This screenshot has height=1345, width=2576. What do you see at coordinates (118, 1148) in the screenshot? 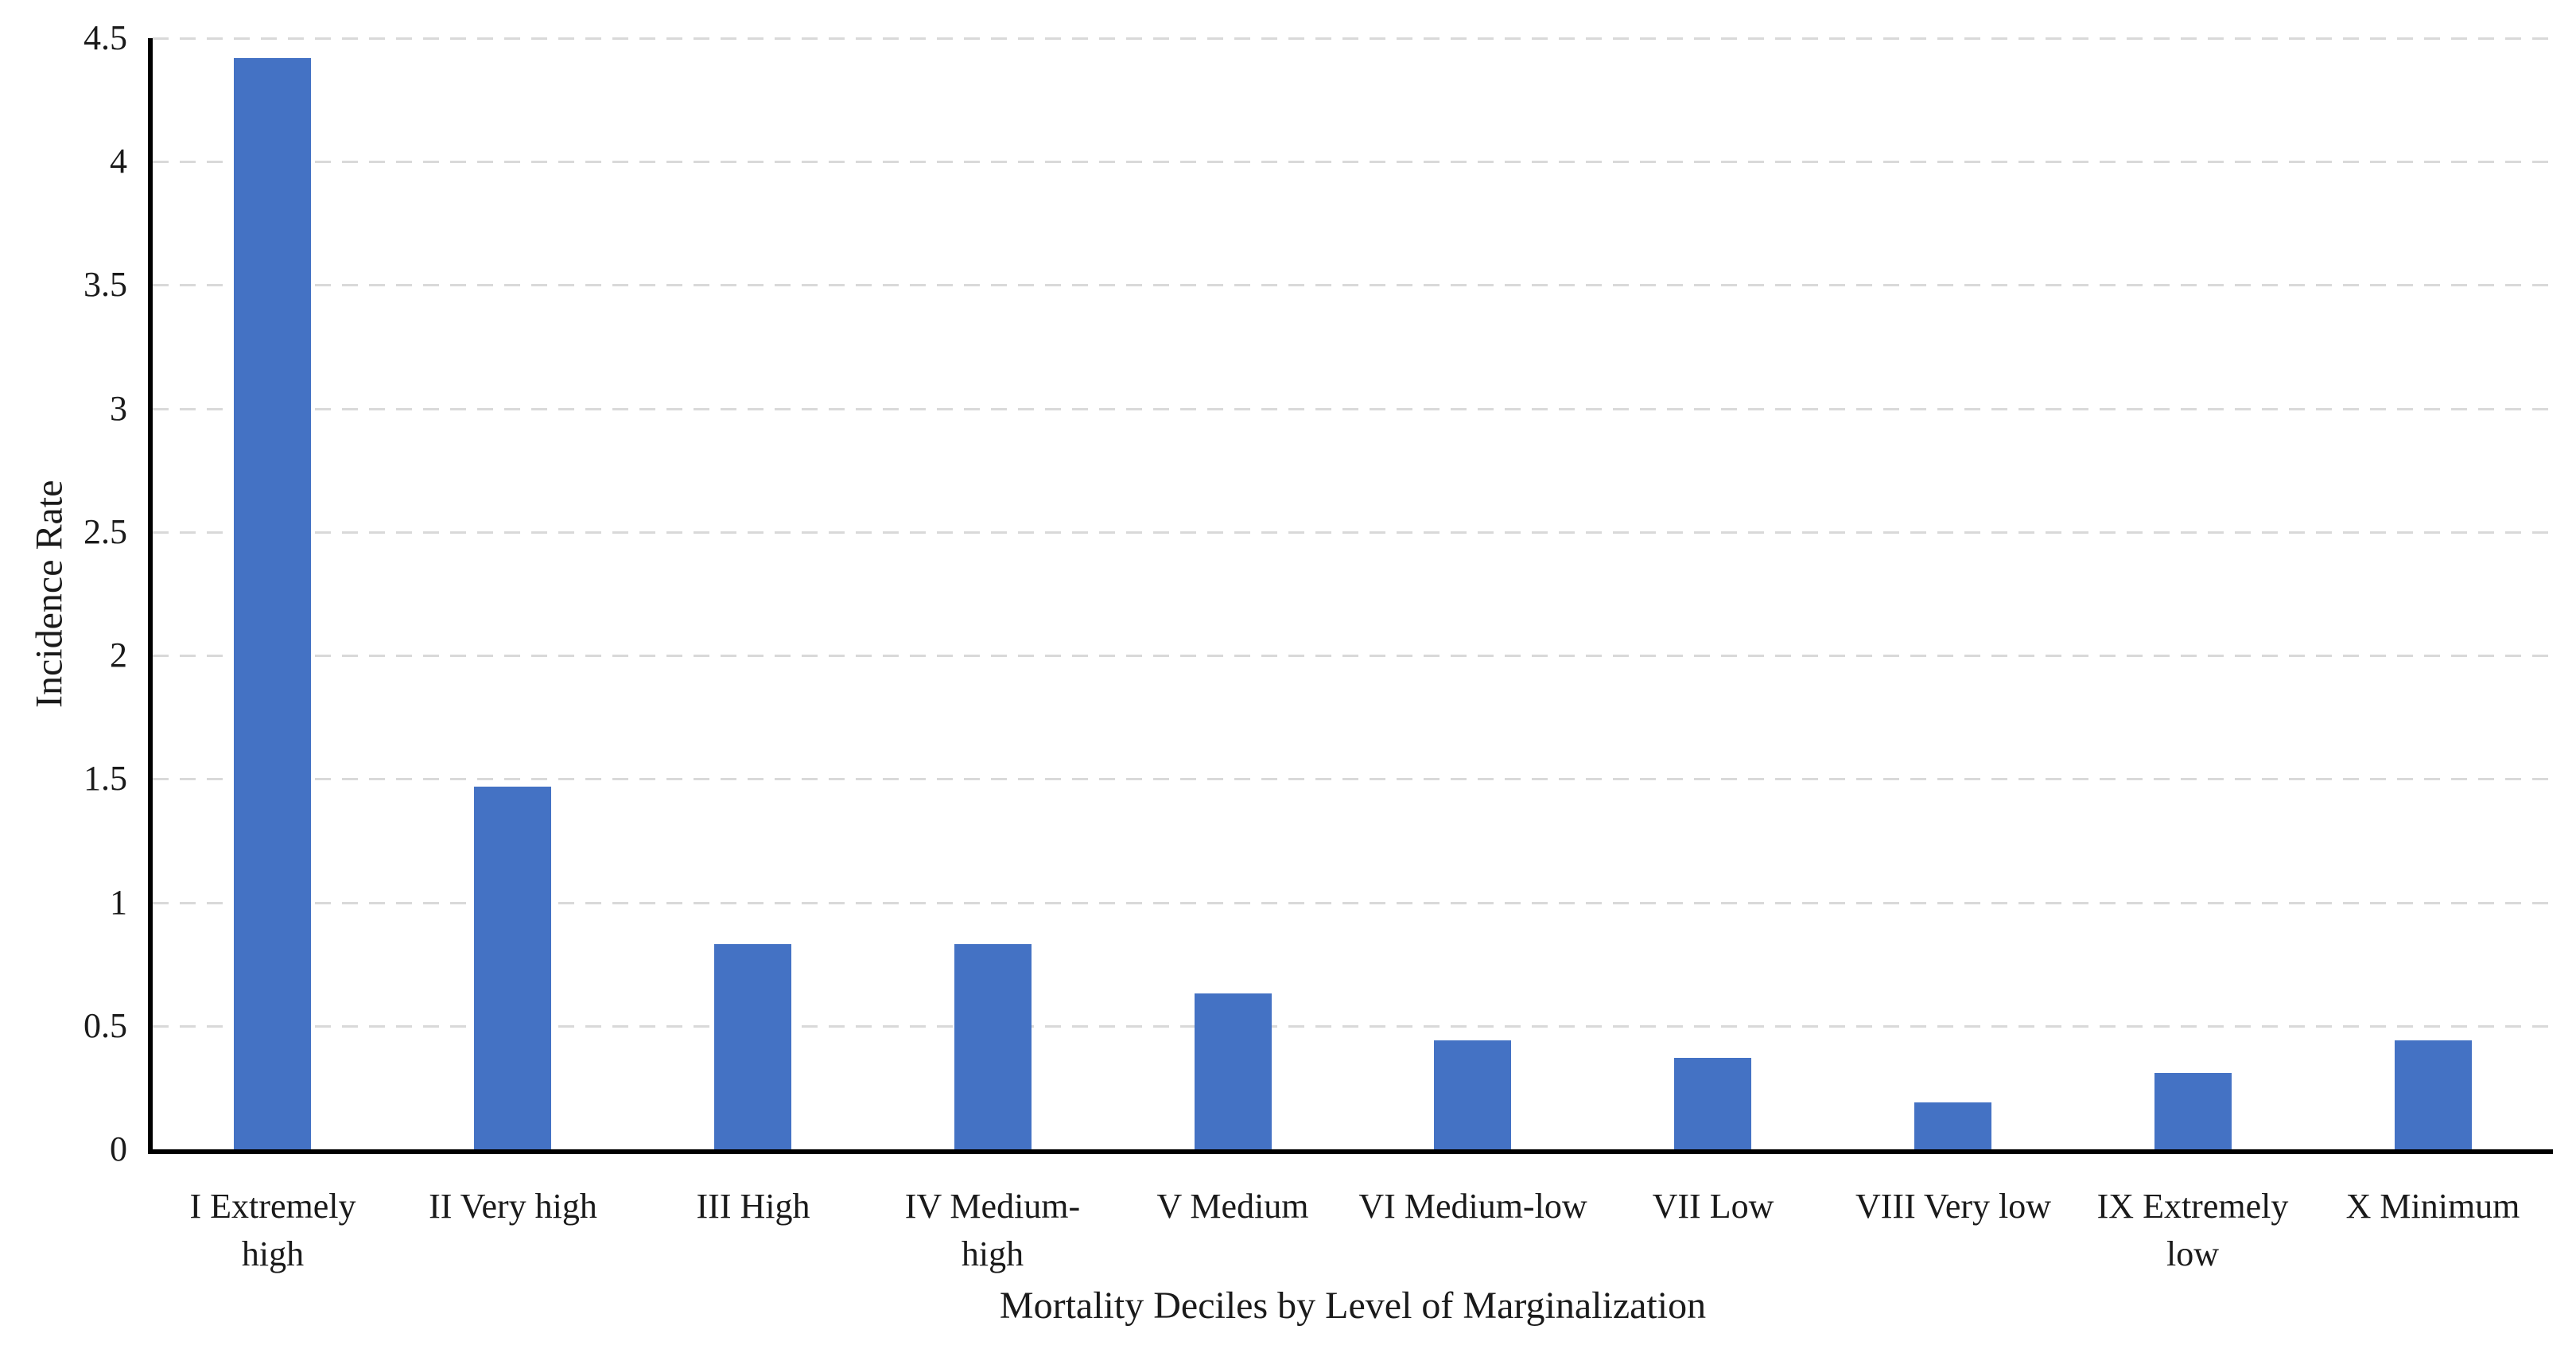
I see `y-tick-label: 0` at bounding box center [118, 1148].